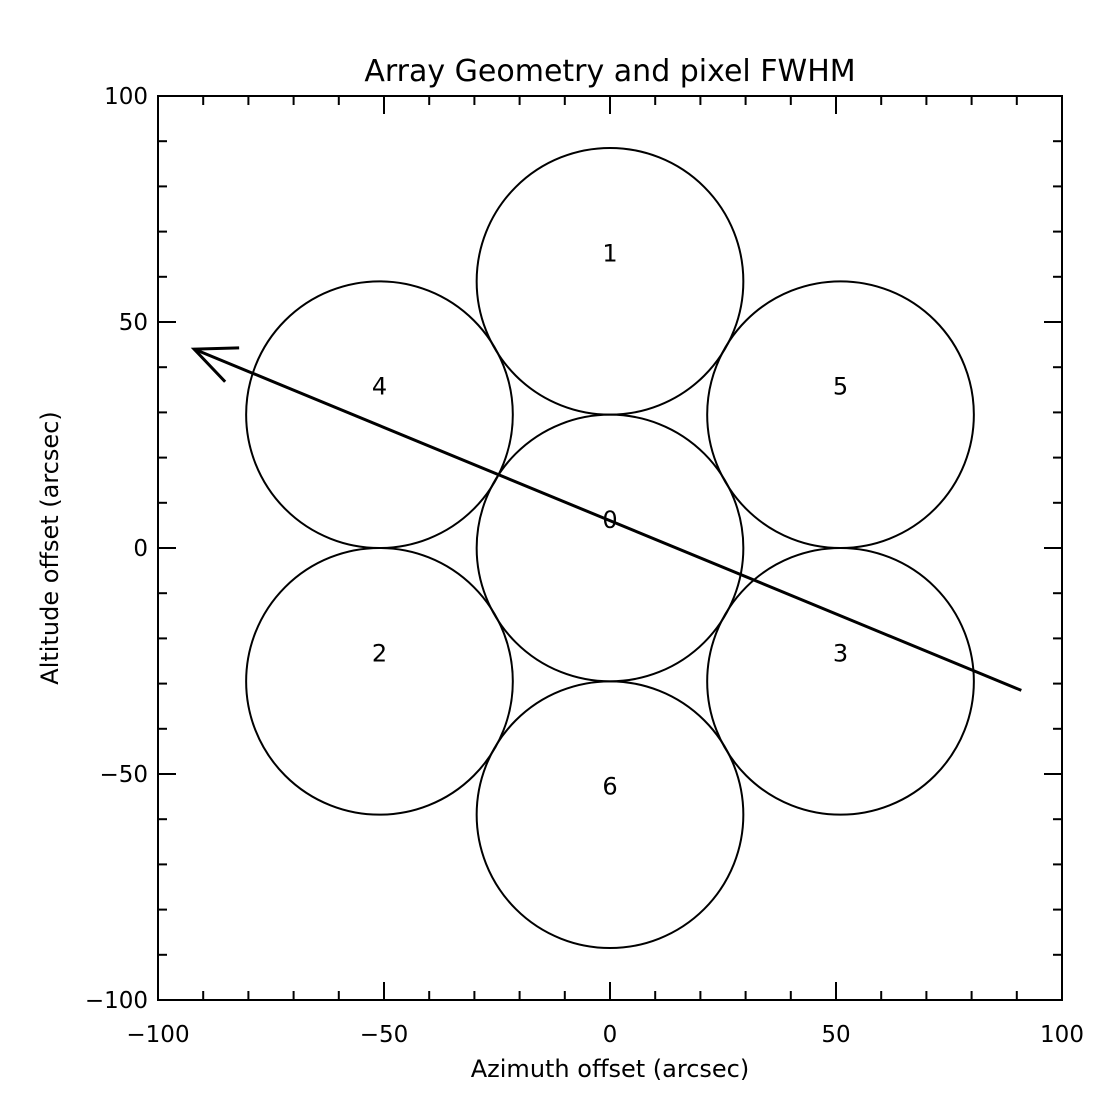  What do you see at coordinates (610, 1035) in the screenshot?
I see `x-tick-label: 0` at bounding box center [610, 1035].